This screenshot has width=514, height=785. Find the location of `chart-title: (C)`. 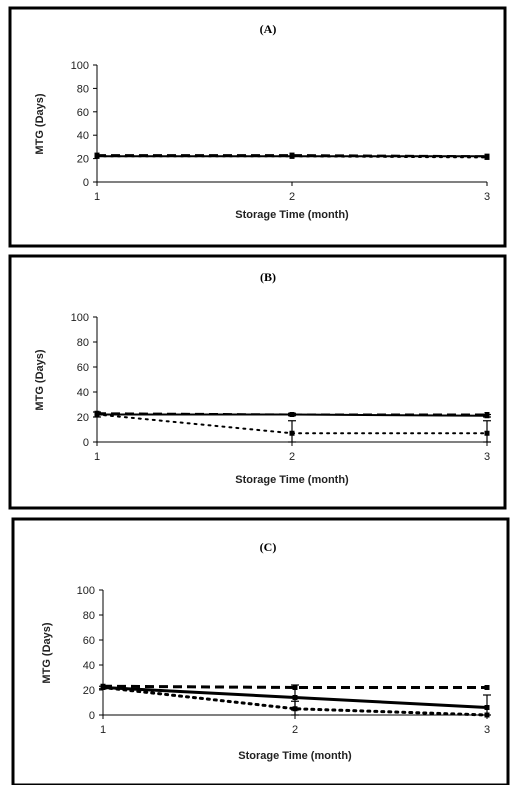

chart-title: (C) is located at coordinates (268, 547).